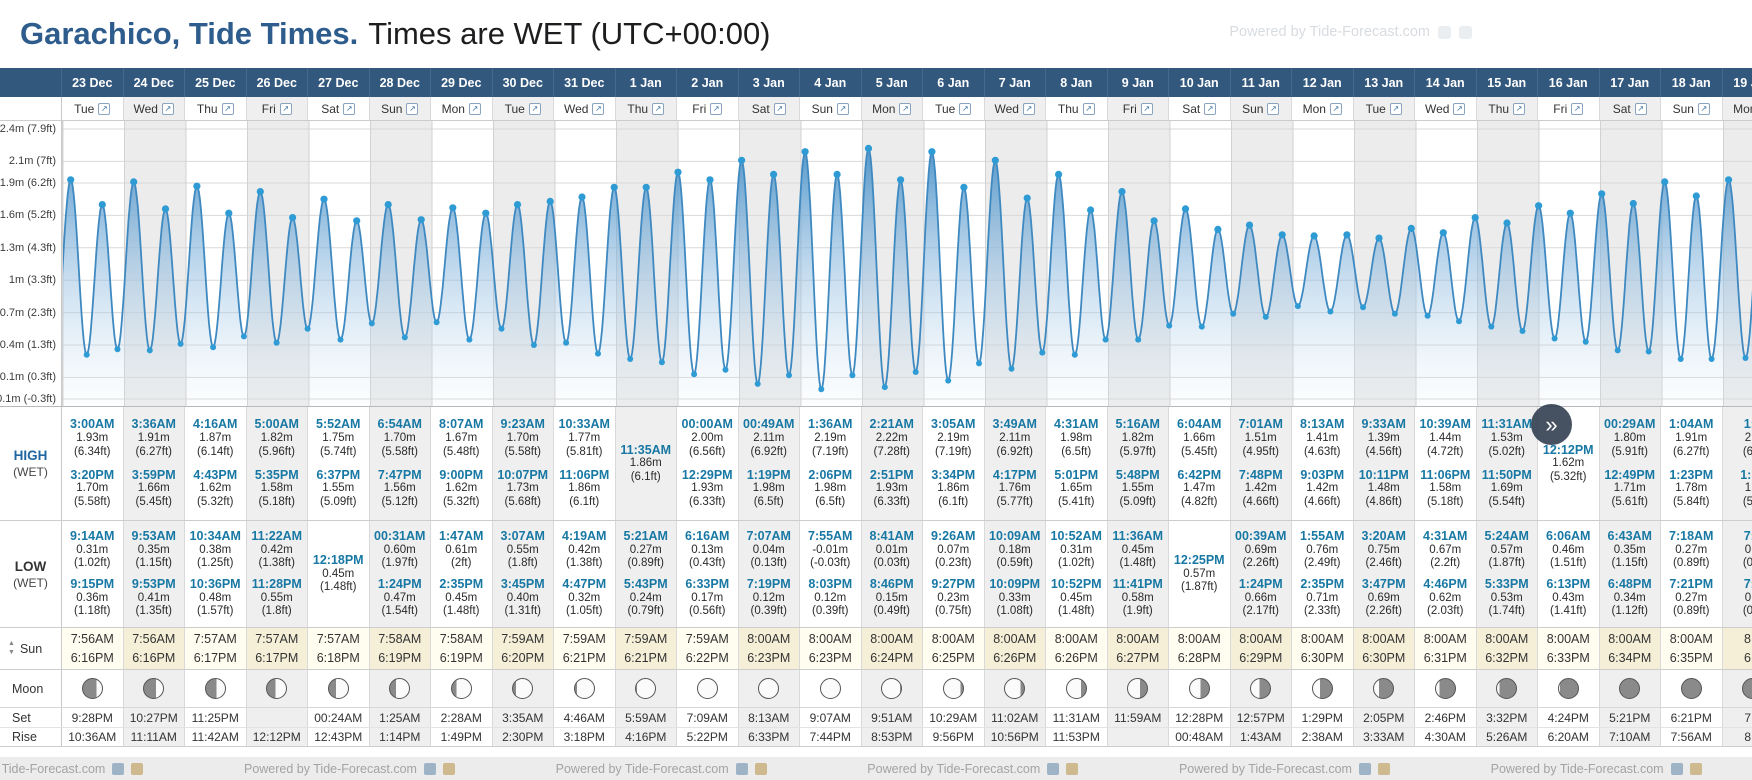 Image resolution: width=1752 pixels, height=780 pixels. Describe the element at coordinates (954, 108) in the screenshot. I see `weekday-cell: Tue ↗` at that location.